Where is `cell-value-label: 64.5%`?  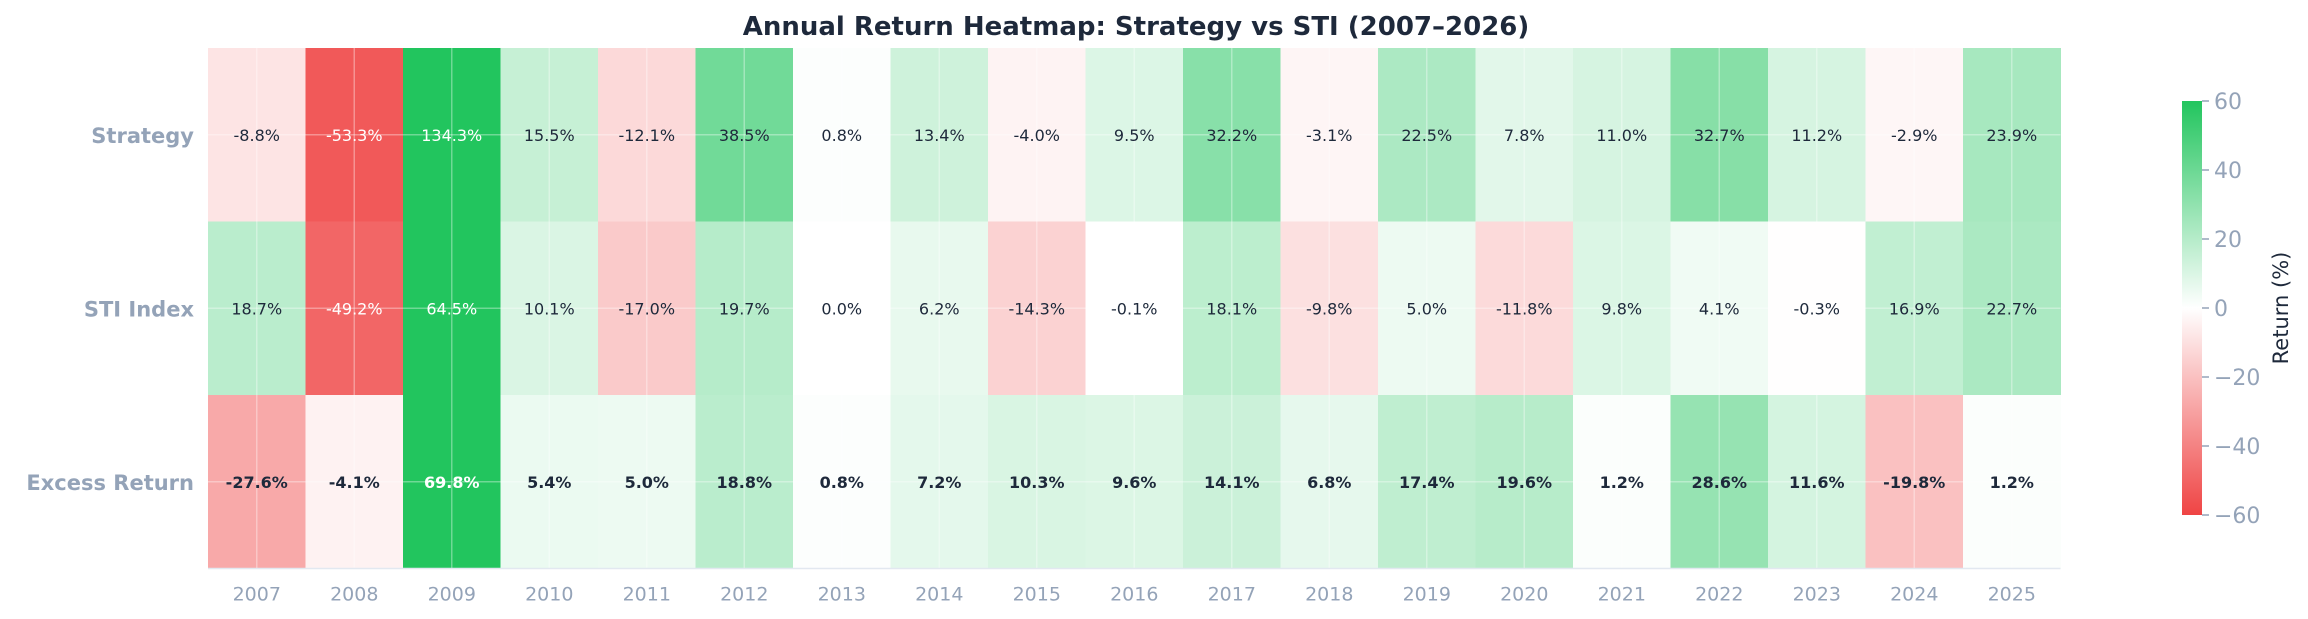
cell-value-label: 64.5% is located at coordinates (451, 308).